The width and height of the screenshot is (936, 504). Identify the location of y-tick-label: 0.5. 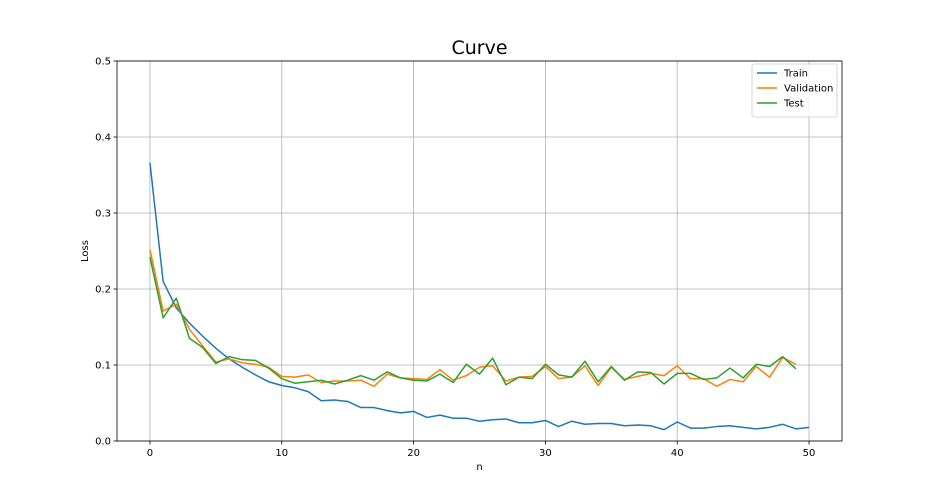
(103, 62).